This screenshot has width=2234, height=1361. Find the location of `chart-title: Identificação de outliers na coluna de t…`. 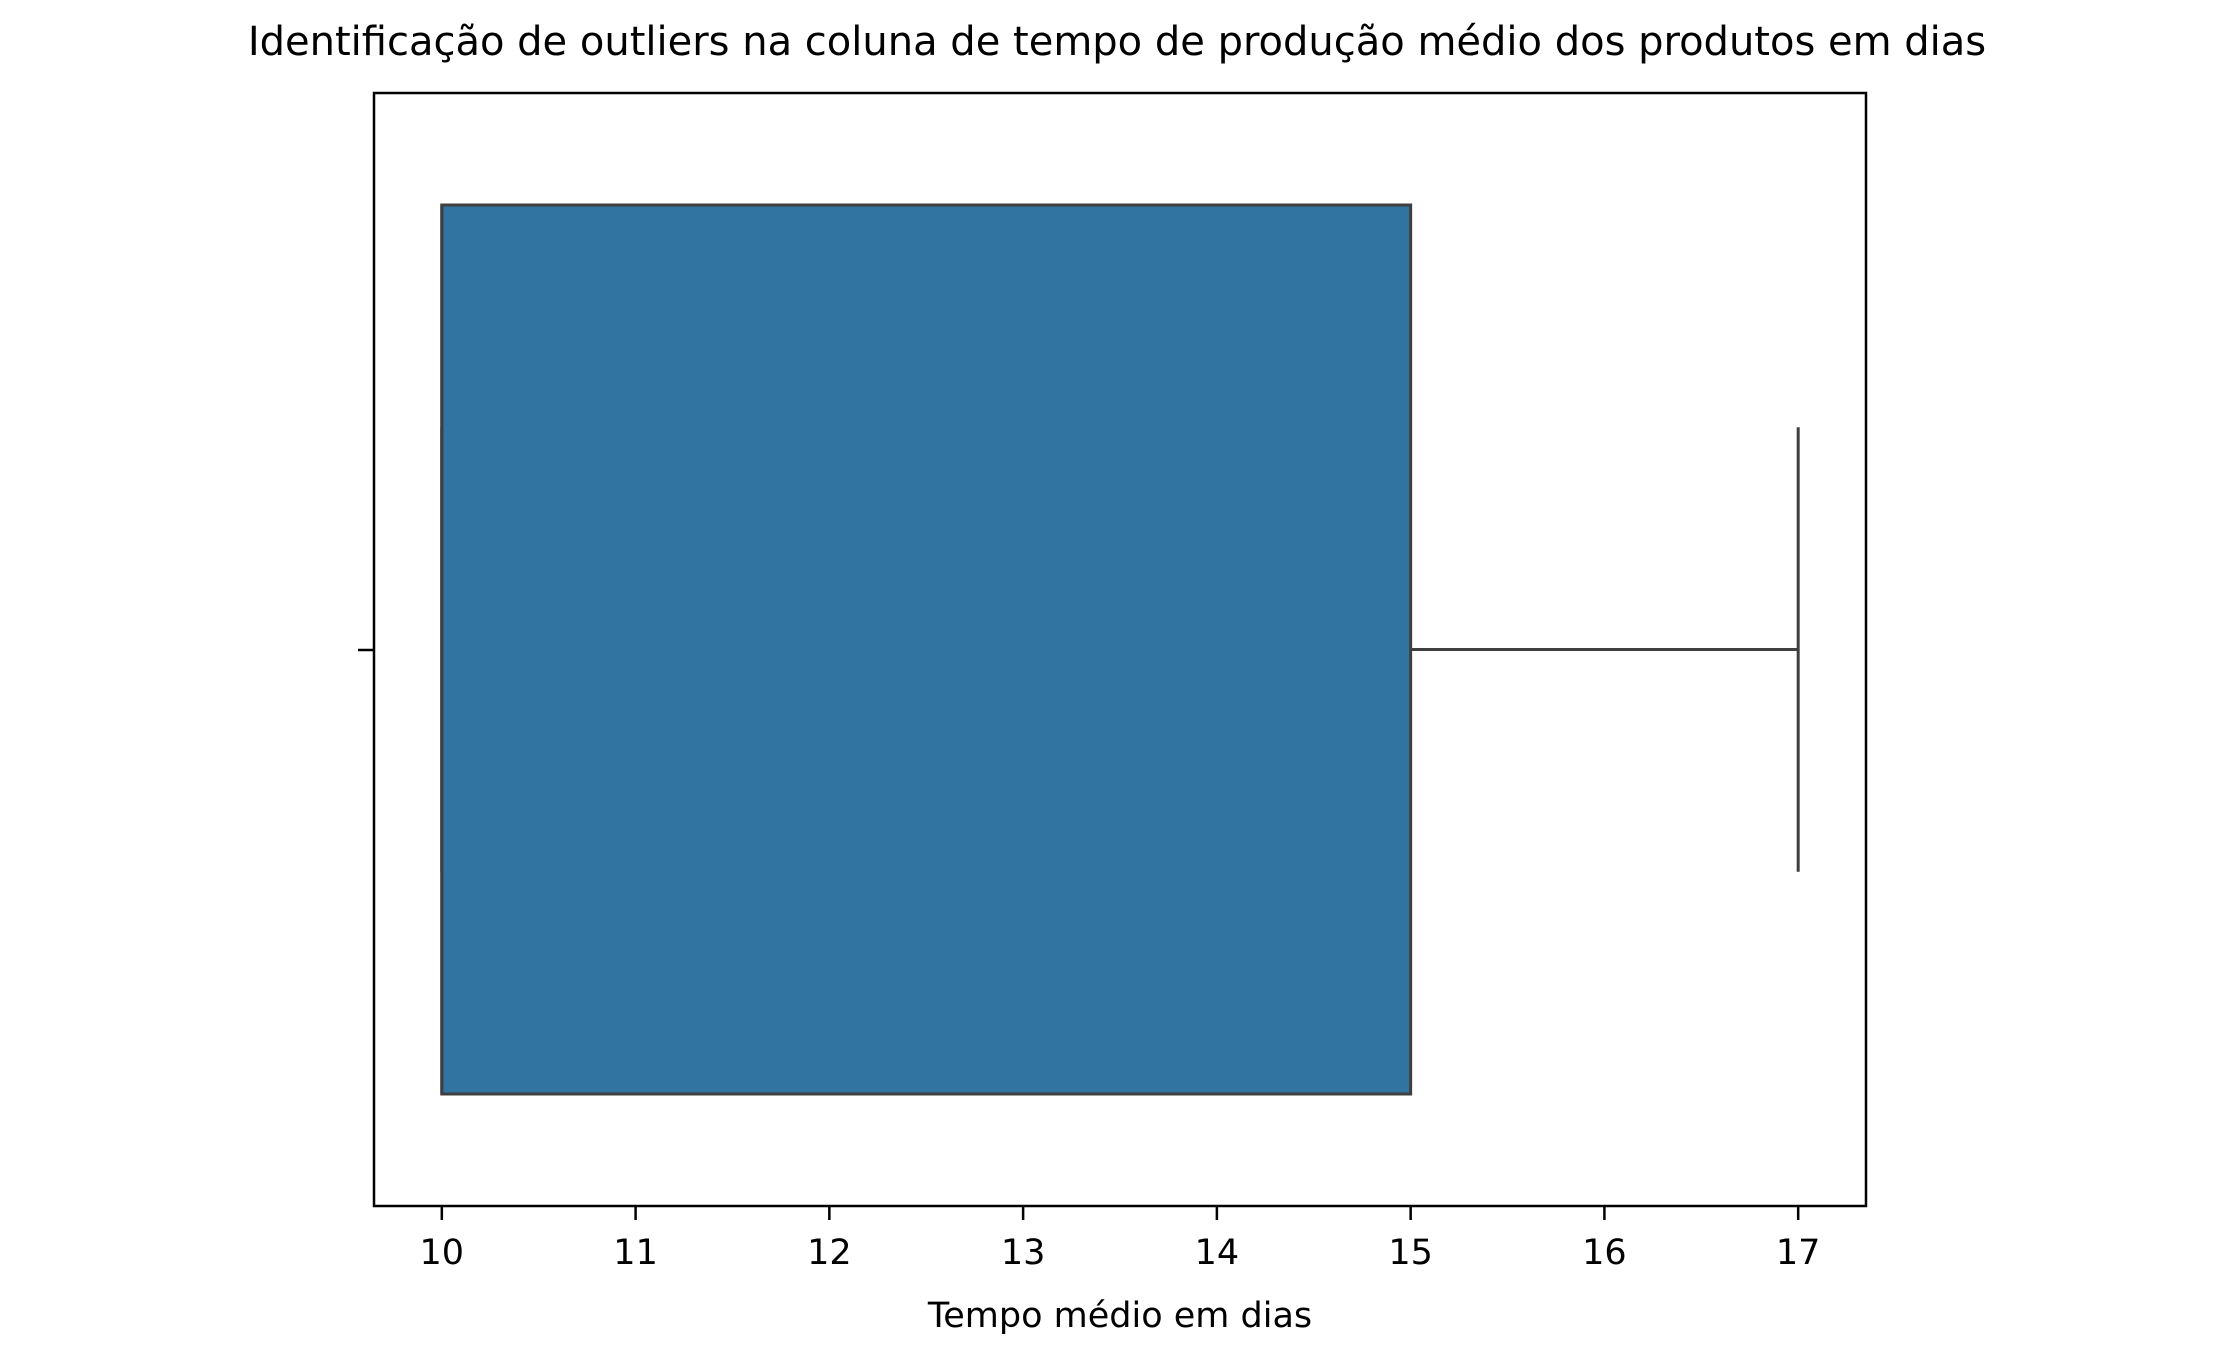

chart-title: Identificação de outliers na coluna de t… is located at coordinates (1117, 42).